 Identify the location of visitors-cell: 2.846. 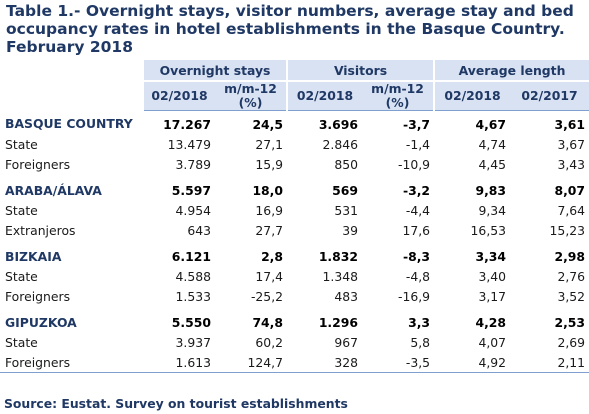
(340, 144).